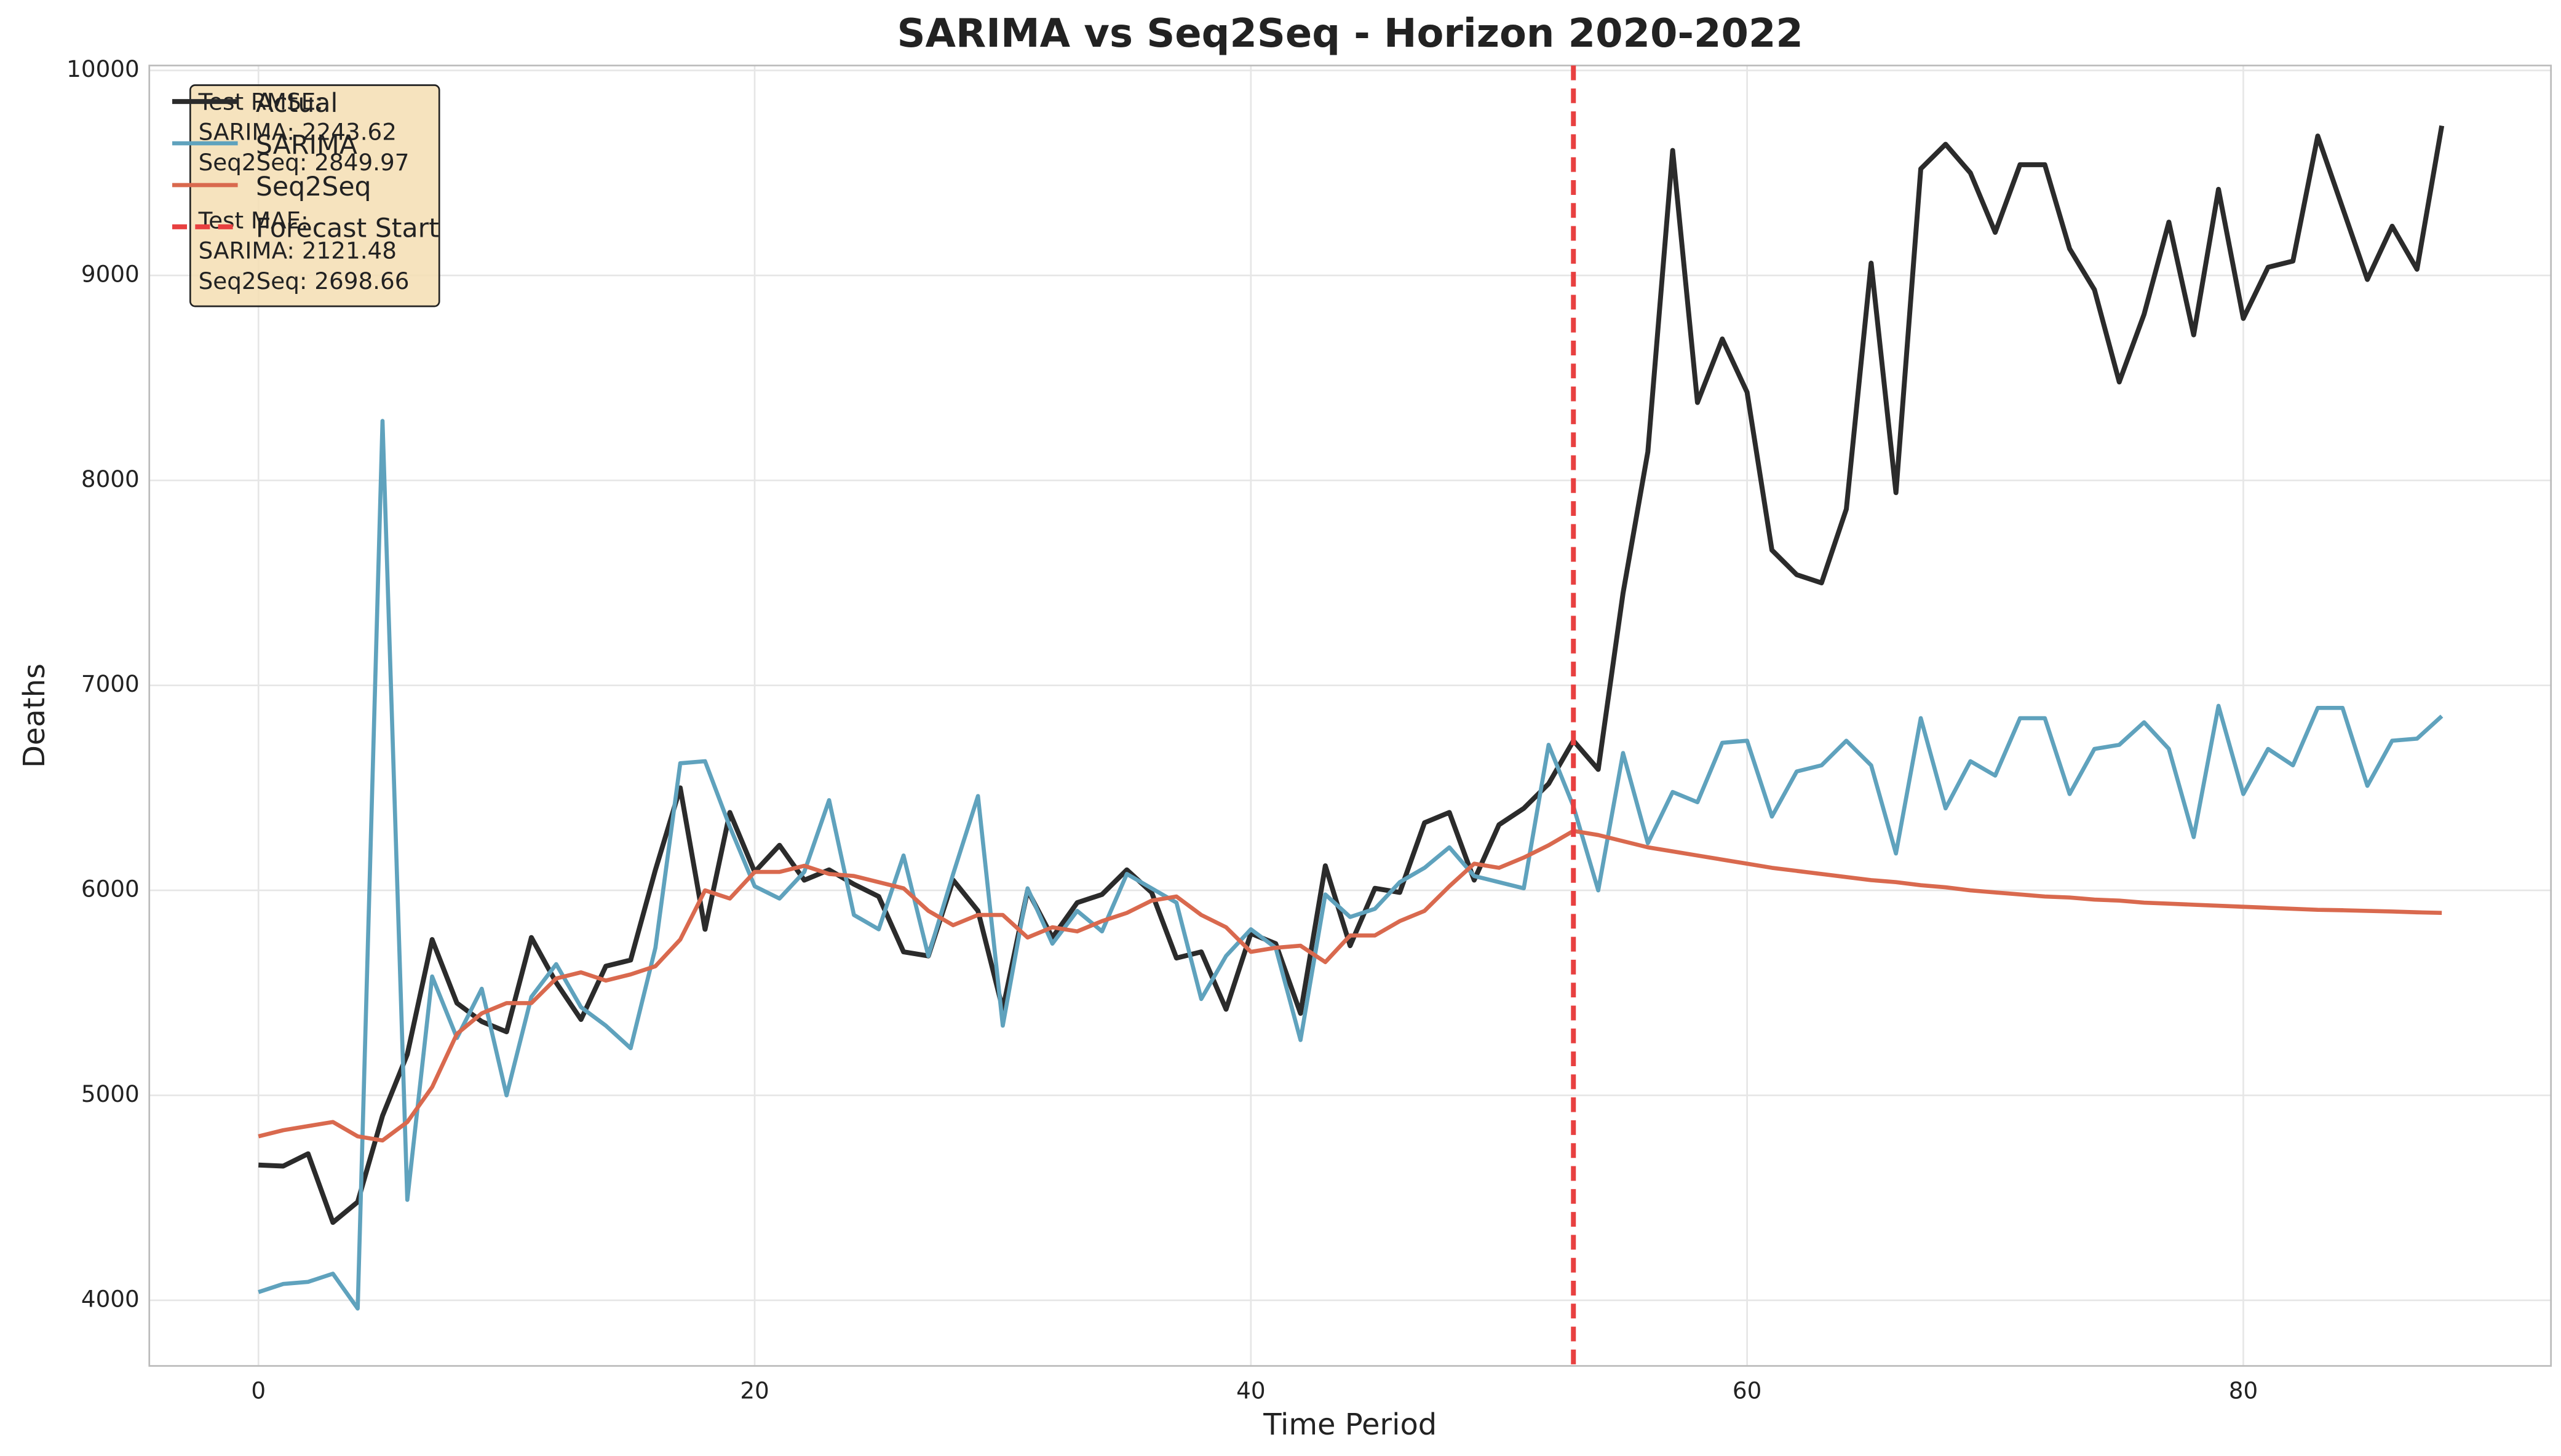 The width and height of the screenshot is (2561, 1456). Describe the element at coordinates (254, 221) in the screenshot. I see `annotation-title: Test MAE:` at that location.